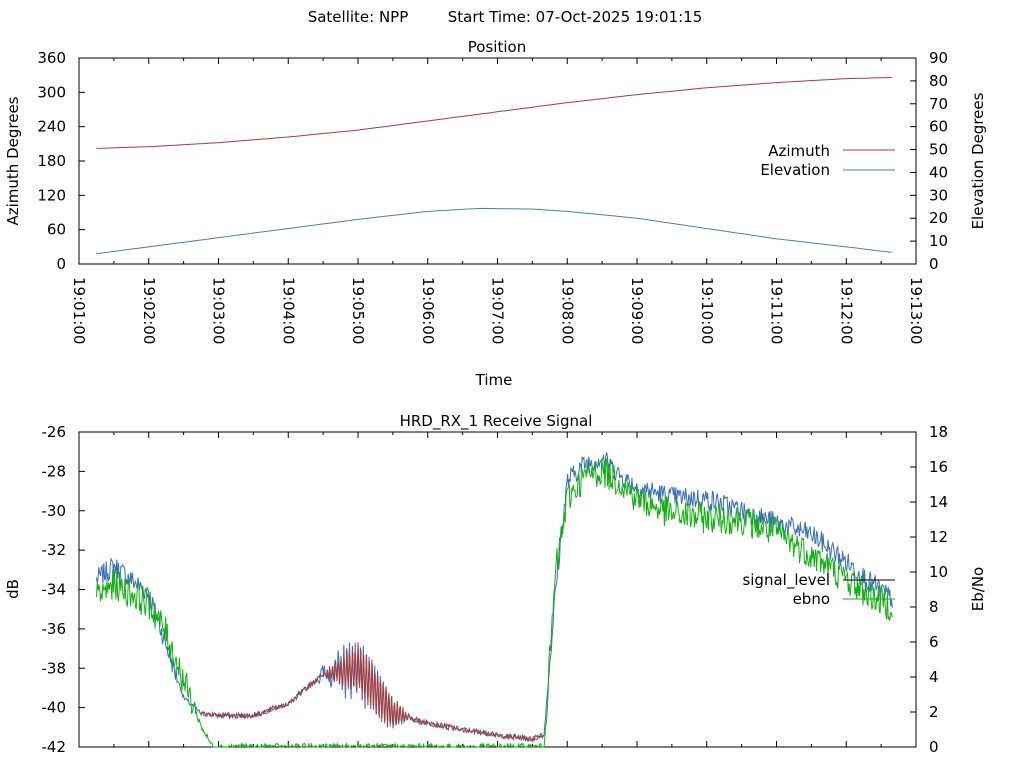  I want to click on position-y2-axis-label: Elevation Degrees, so click(978, 160).